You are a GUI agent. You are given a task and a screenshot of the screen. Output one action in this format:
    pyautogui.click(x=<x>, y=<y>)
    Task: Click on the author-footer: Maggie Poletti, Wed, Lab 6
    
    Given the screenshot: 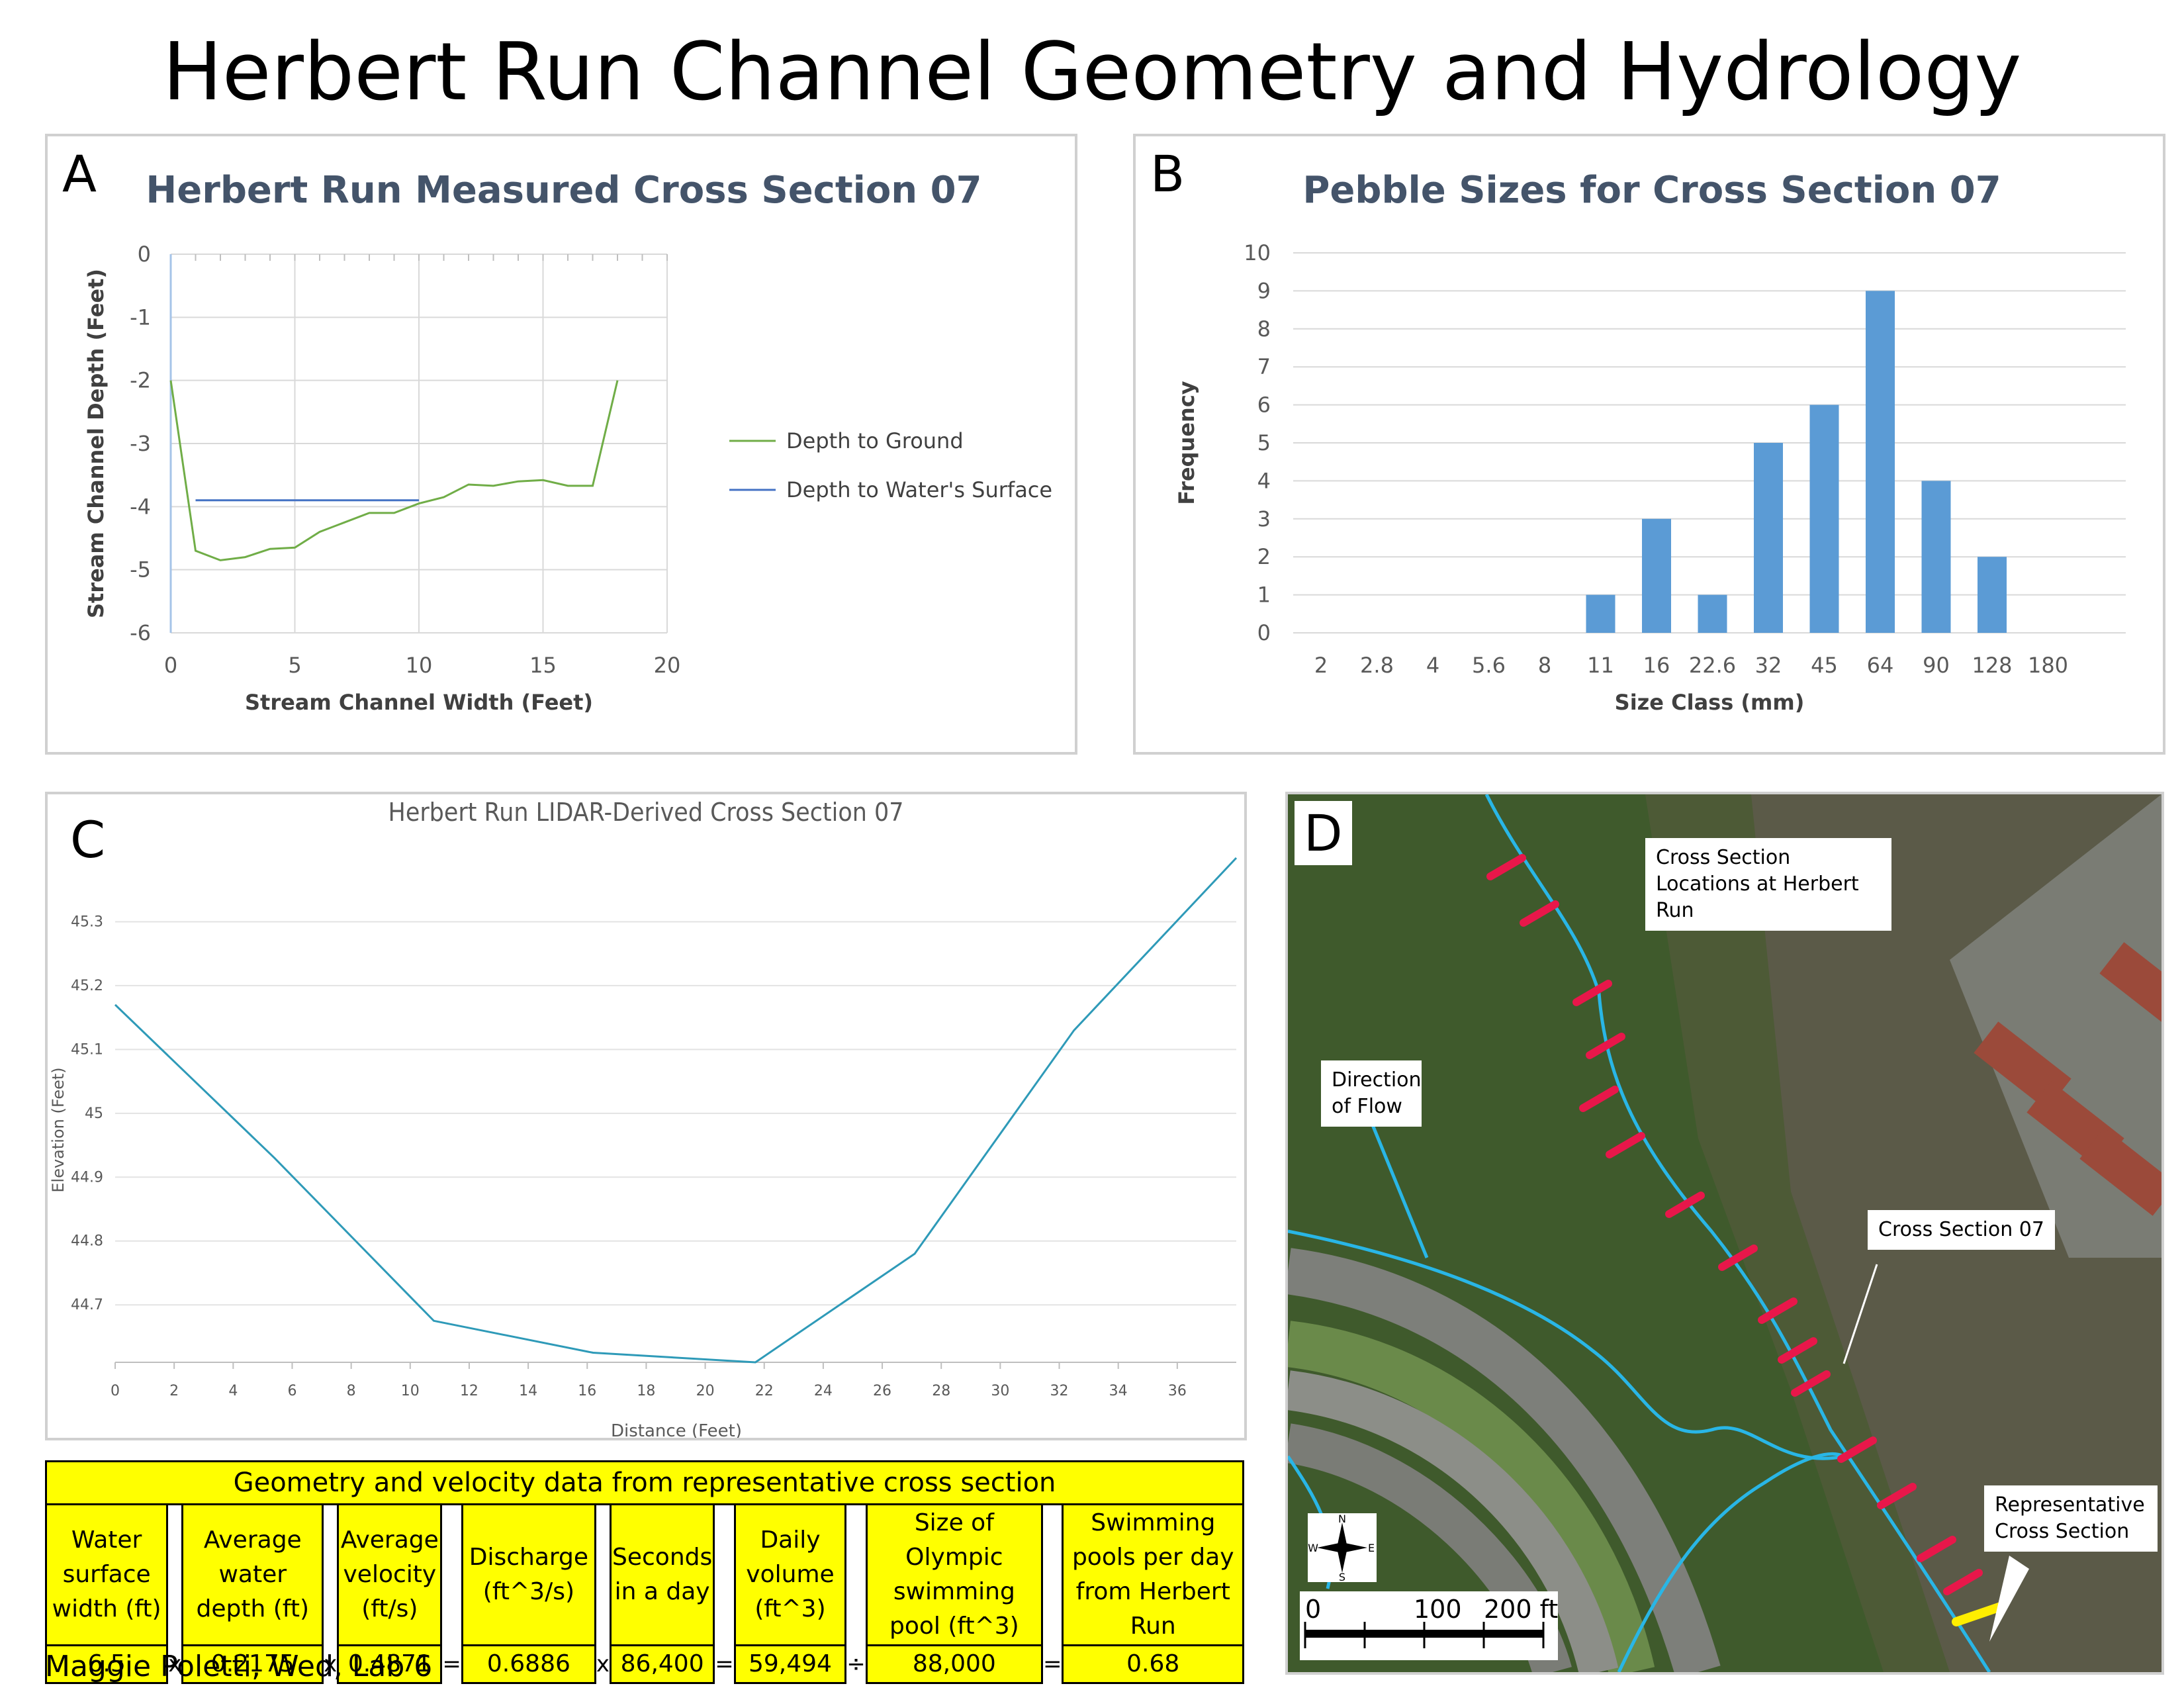 What is the action you would take?
    pyautogui.click(x=239, y=1666)
    